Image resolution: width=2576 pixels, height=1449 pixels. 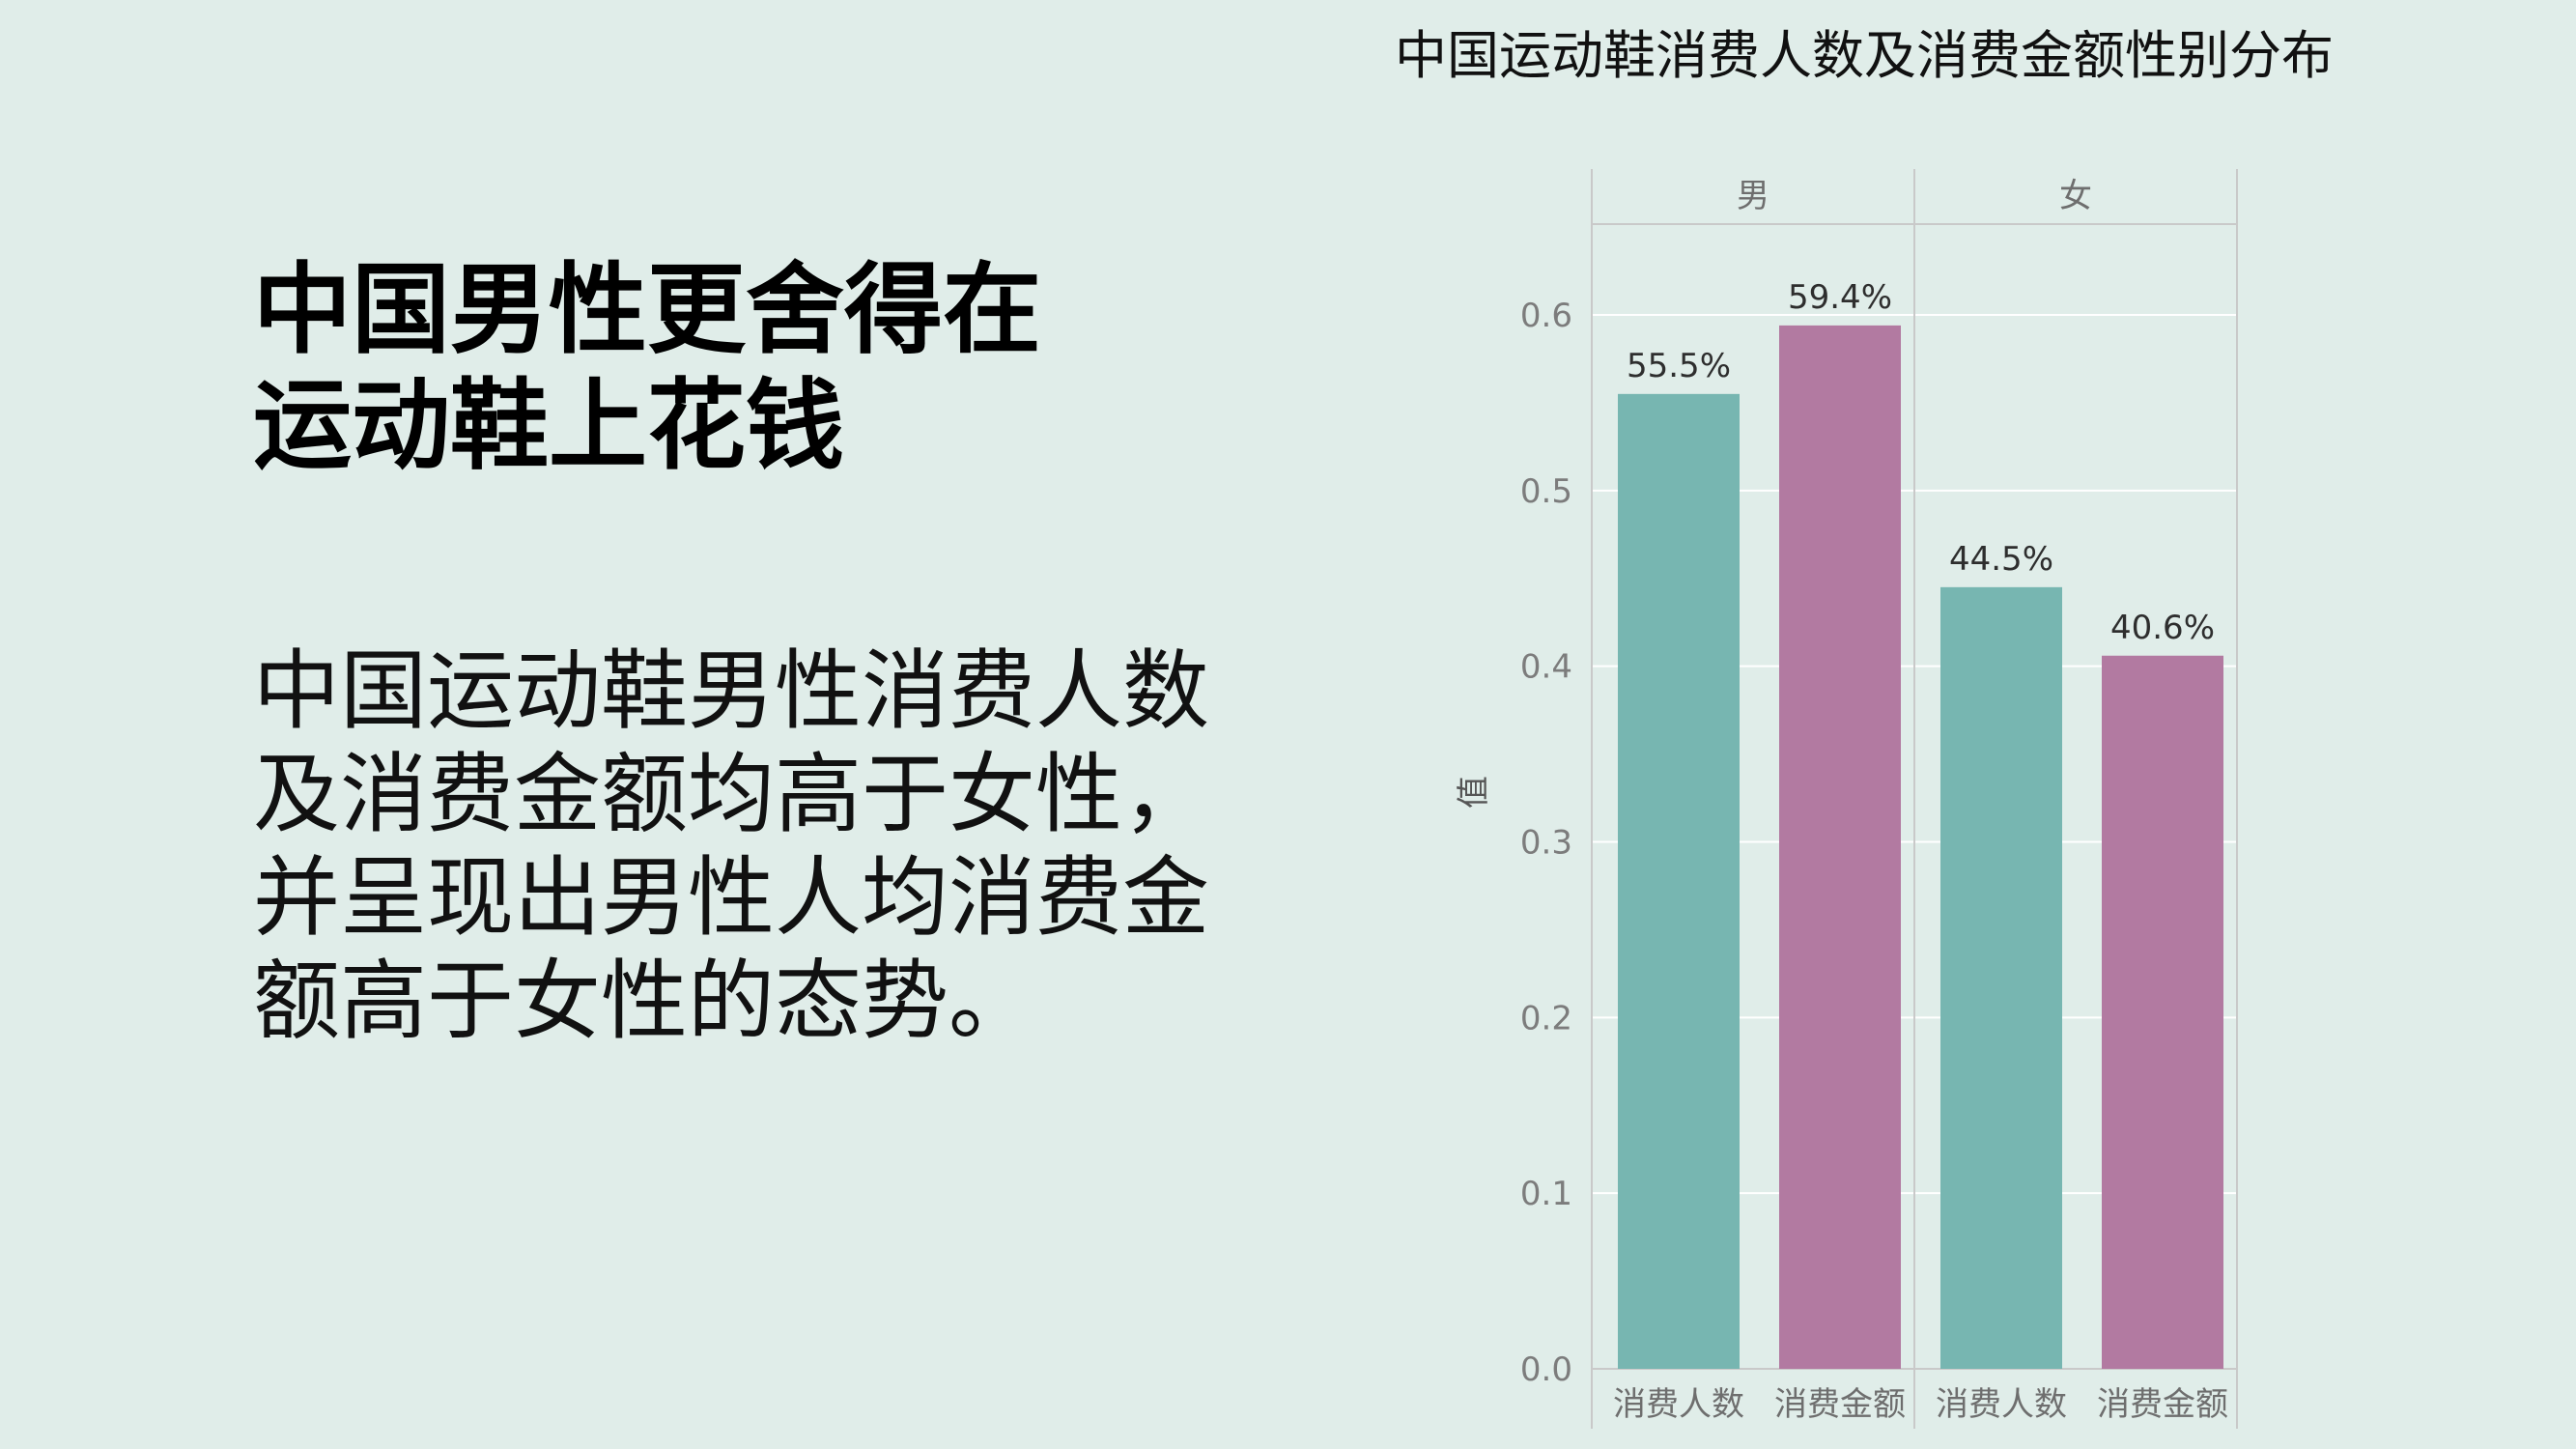 What do you see at coordinates (1546, 843) in the screenshot?
I see `y-tick-label: 0.3` at bounding box center [1546, 843].